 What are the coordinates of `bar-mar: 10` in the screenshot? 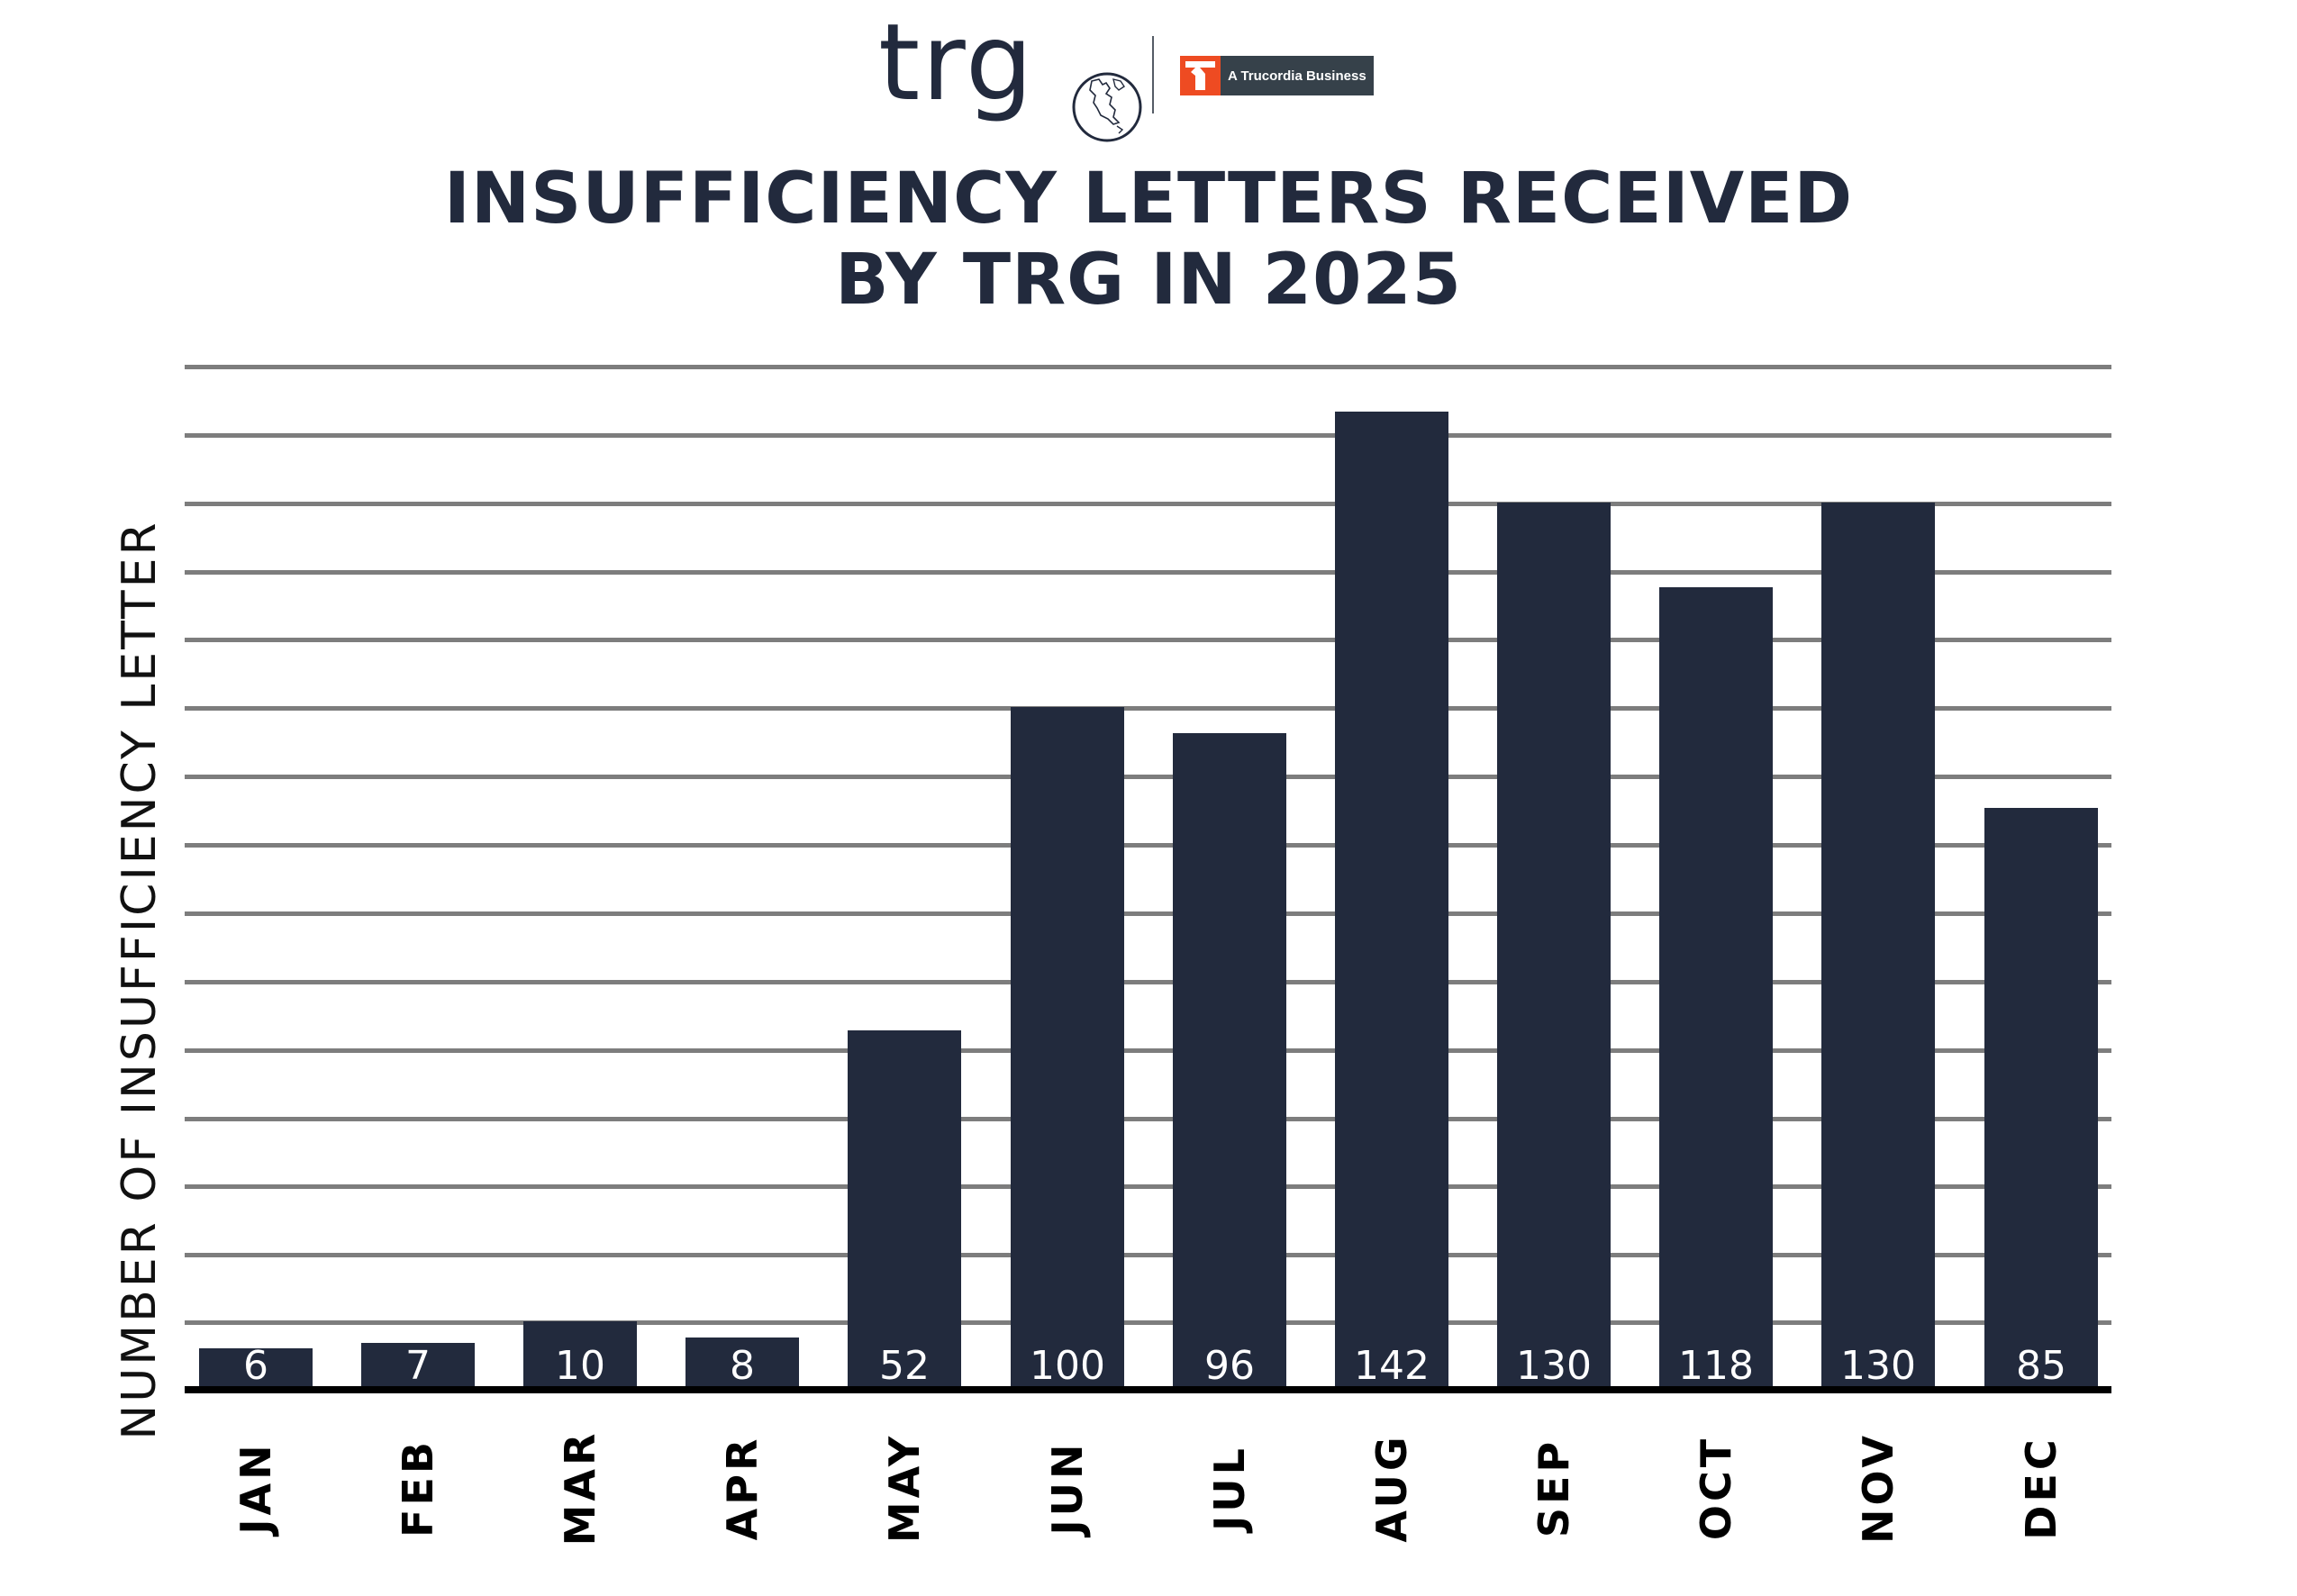 It's located at (580, 1356).